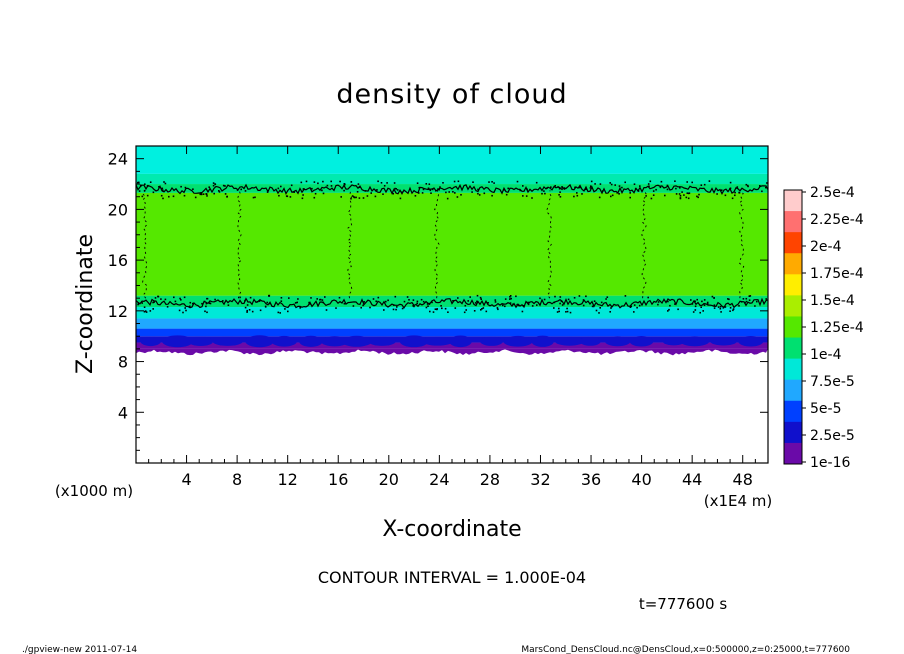  Describe the element at coordinates (832, 382) in the screenshot. I see `colorbar-label: 7.5e-5` at that location.